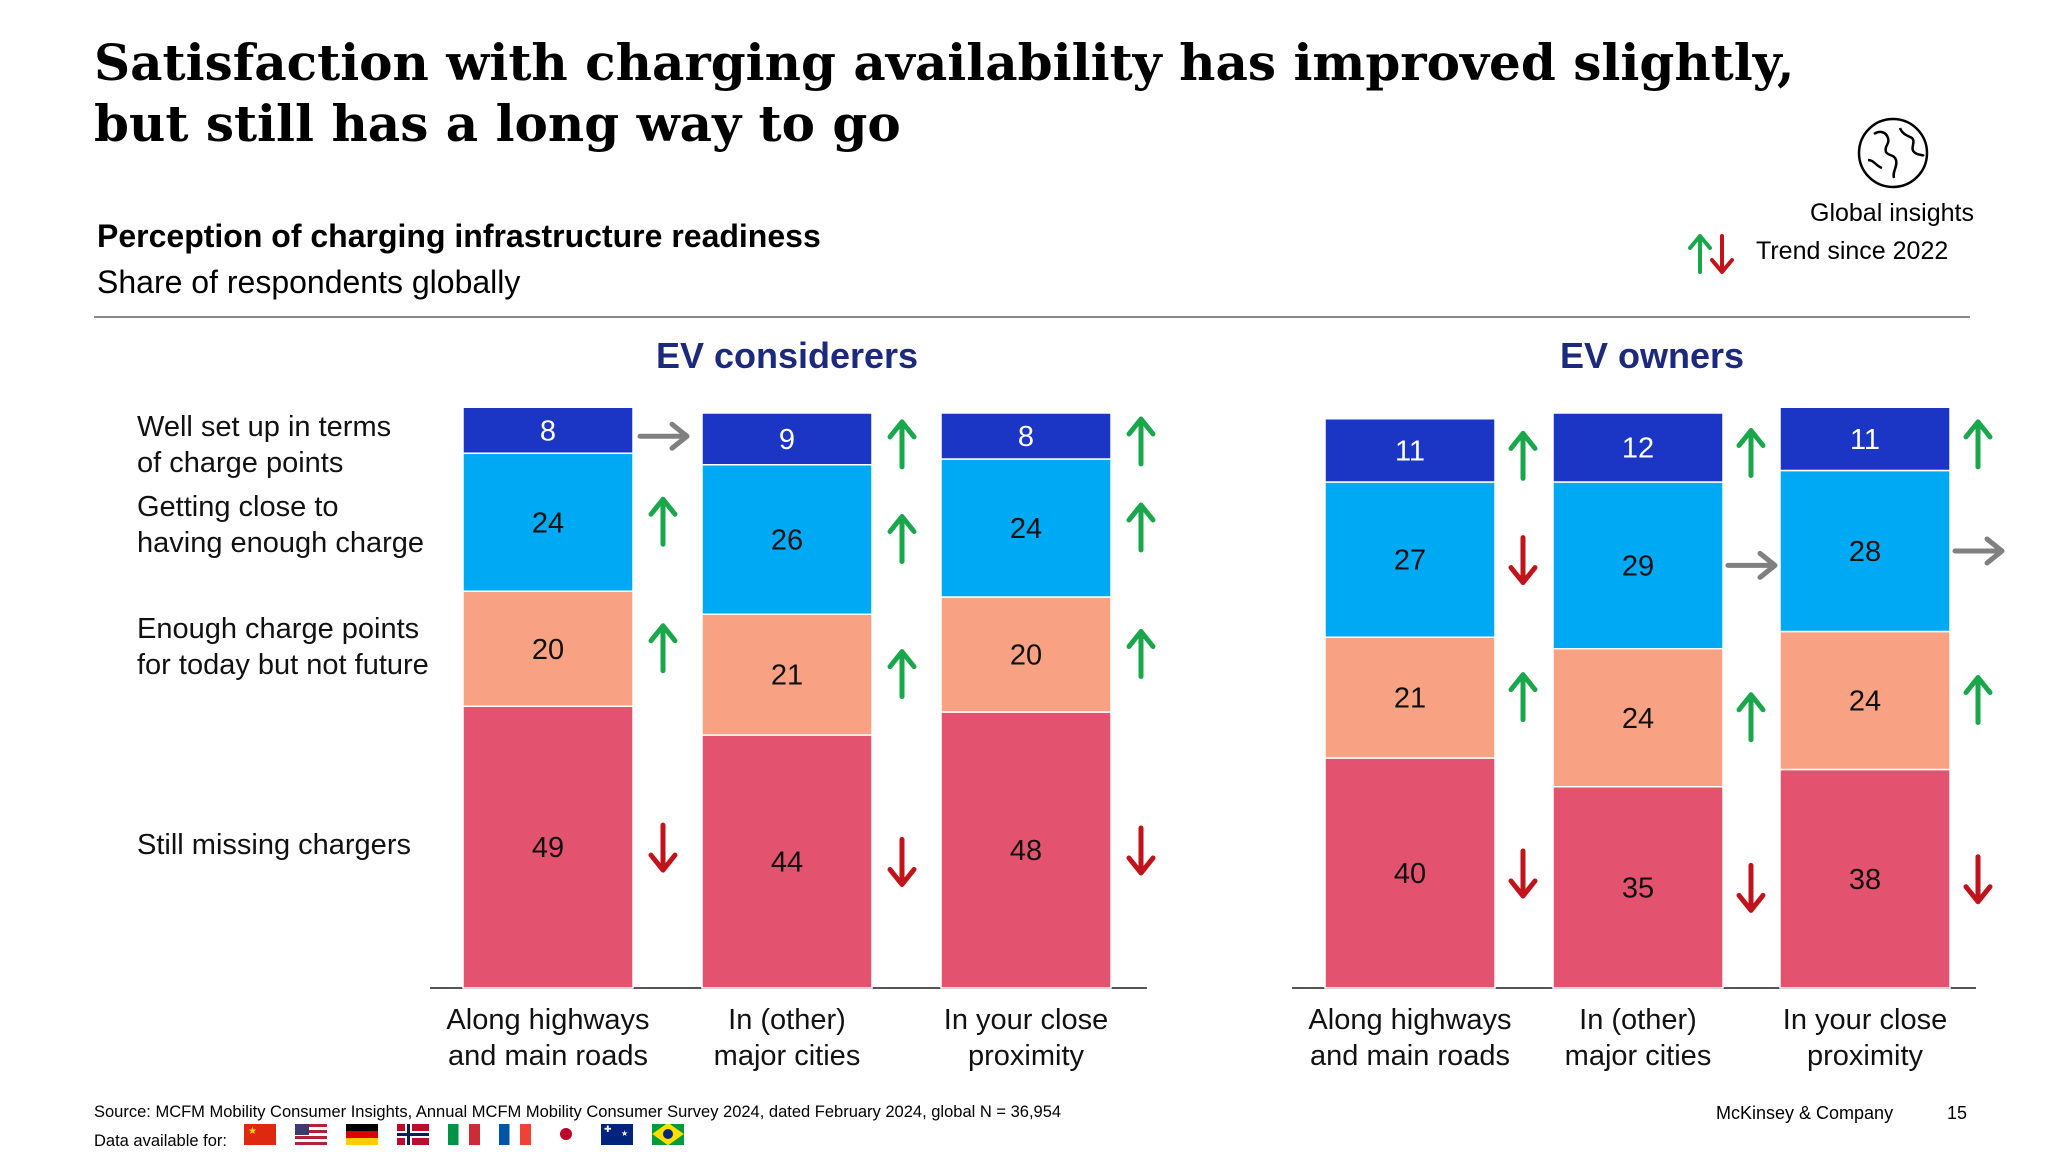  What do you see at coordinates (617, 1134) in the screenshot?
I see `flag-australia-icon: ✚ ★` at bounding box center [617, 1134].